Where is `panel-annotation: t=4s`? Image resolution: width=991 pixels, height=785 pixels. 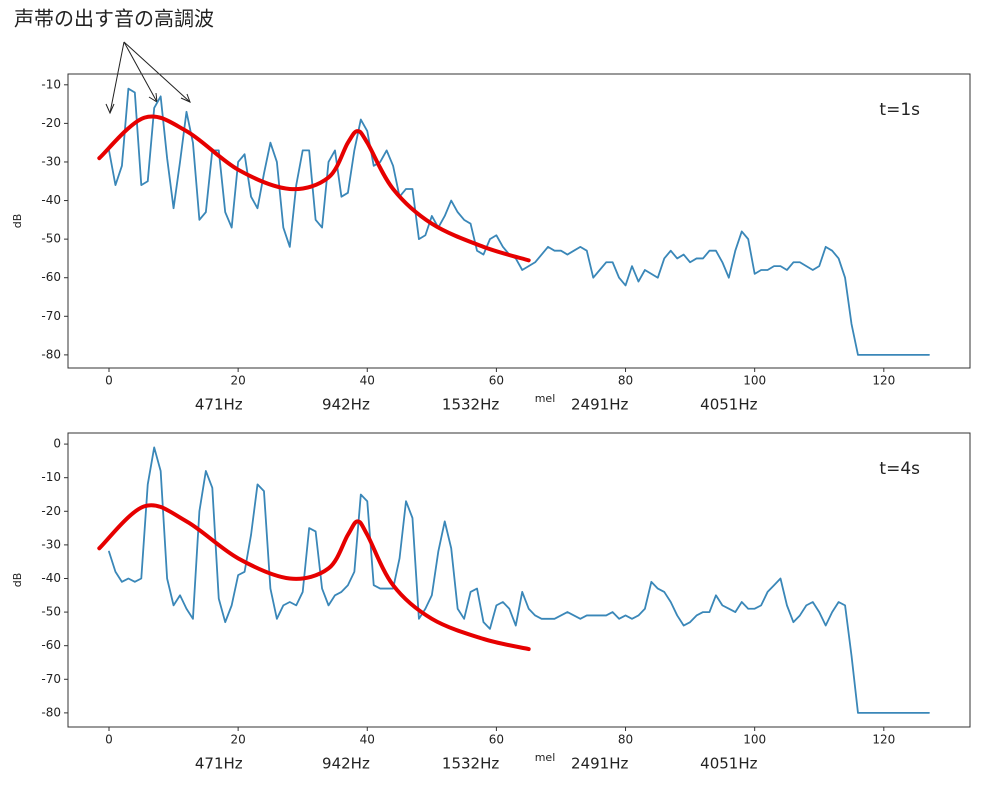 panel-annotation: t=4s is located at coordinates (899, 469).